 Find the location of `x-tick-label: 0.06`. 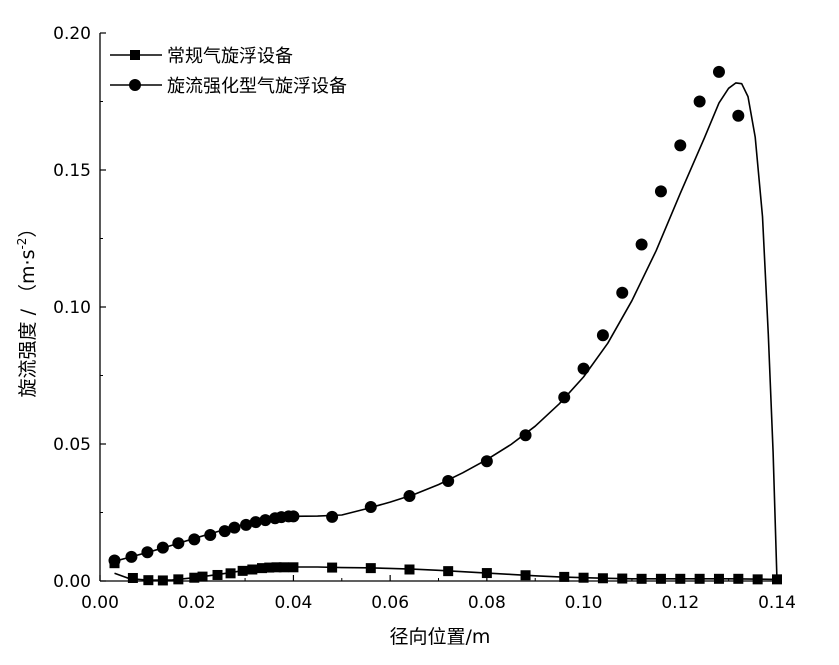

x-tick-label: 0.06 is located at coordinates (390, 603).